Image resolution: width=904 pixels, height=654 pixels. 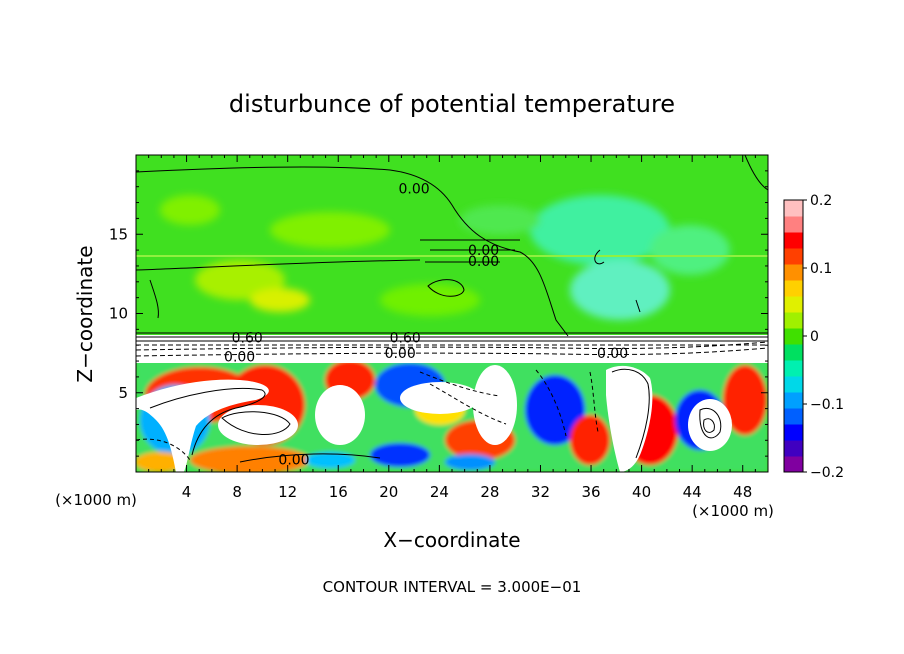 I want to click on field-neutral-regions, so click(x=452, y=403).